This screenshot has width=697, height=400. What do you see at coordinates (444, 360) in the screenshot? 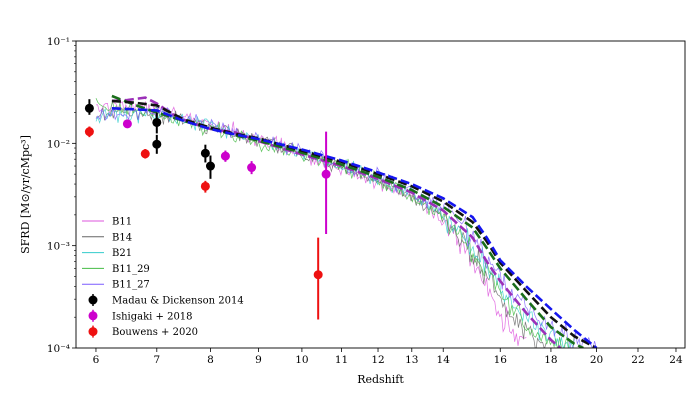
I see `x-tick-label: 14` at bounding box center [444, 360].